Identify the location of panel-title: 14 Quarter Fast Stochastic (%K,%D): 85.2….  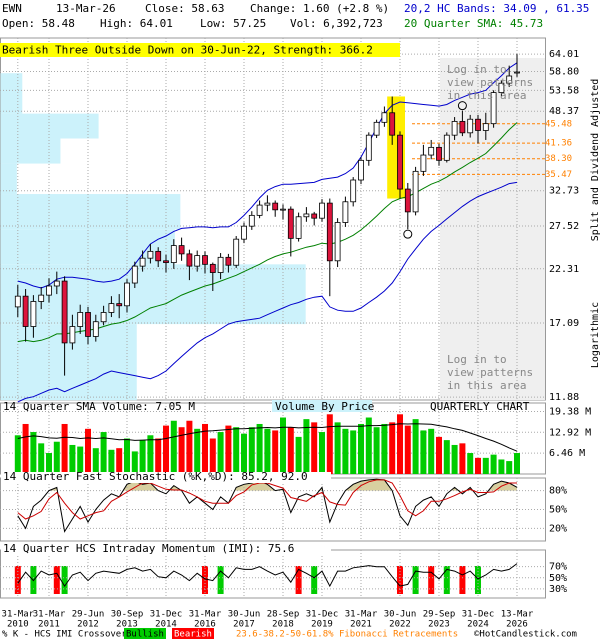
(155, 476).